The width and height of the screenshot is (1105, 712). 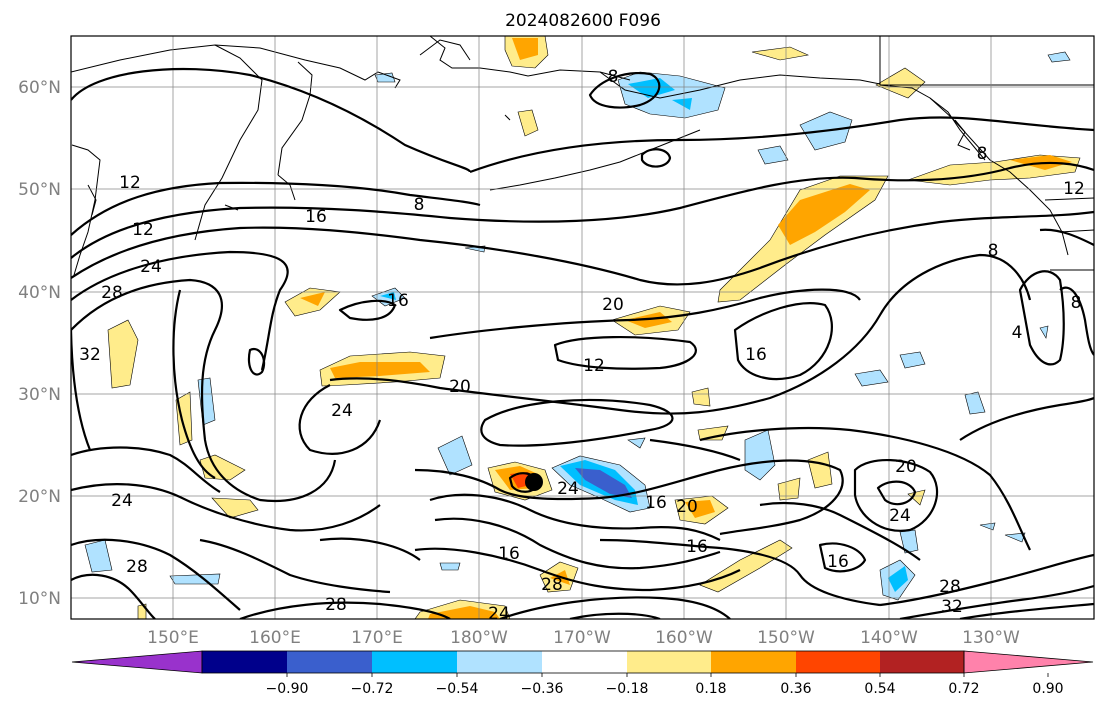 I want to click on lon-label: 160°E, so click(x=275, y=638).